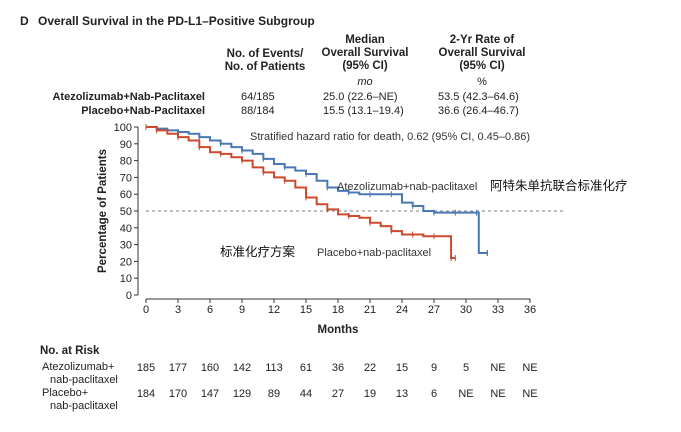 This screenshot has width=681, height=432. I want to click on at-risk-value: 27, so click(338, 394).